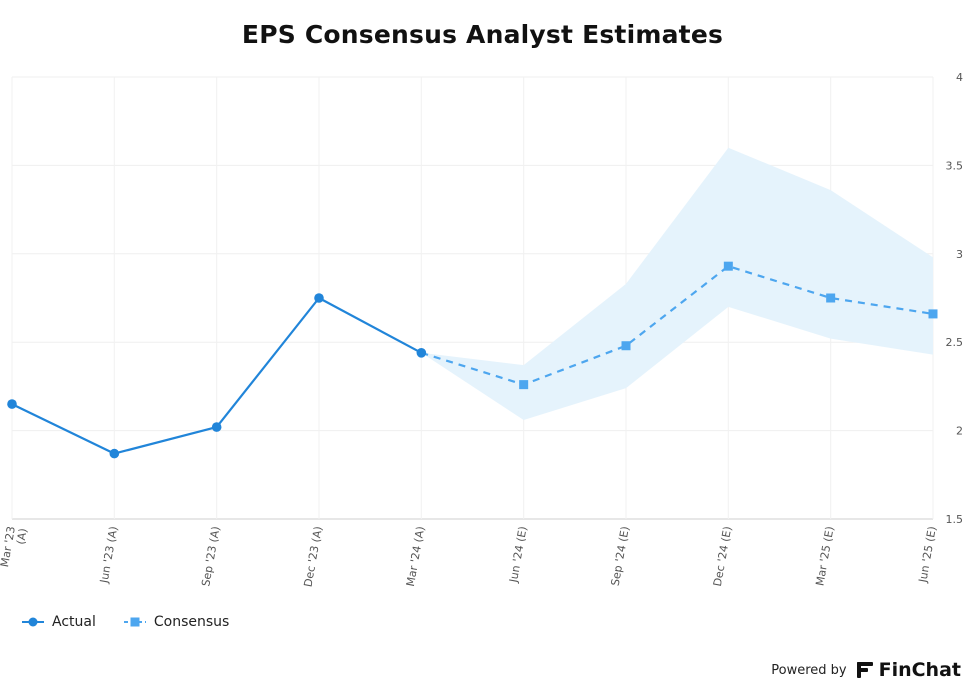 The image size is (975, 691). What do you see at coordinates (955, 342) in the screenshot?
I see `y-tick-label: 2.5` at bounding box center [955, 342].